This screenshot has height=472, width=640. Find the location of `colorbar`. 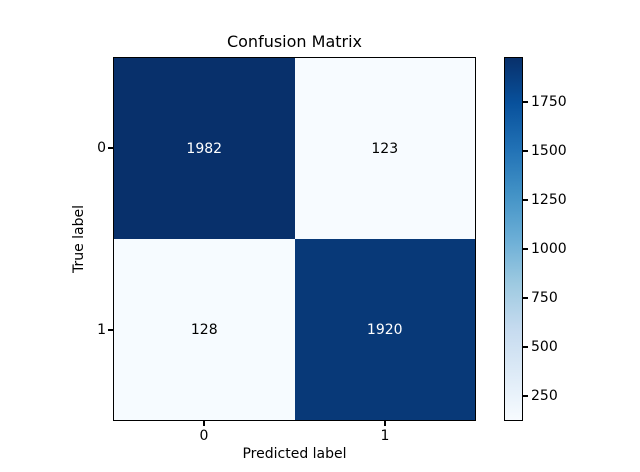

colorbar is located at coordinates (513, 239).